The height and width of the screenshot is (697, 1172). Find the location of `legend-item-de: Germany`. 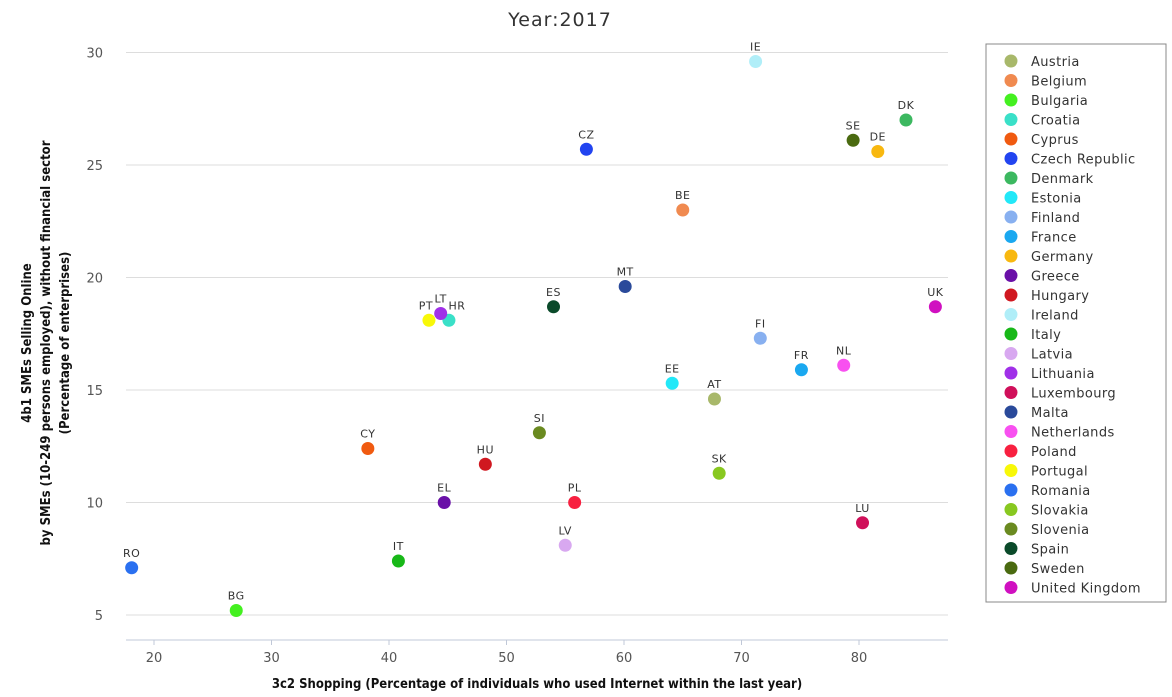

legend-item-de: Germany is located at coordinates (1049, 257).